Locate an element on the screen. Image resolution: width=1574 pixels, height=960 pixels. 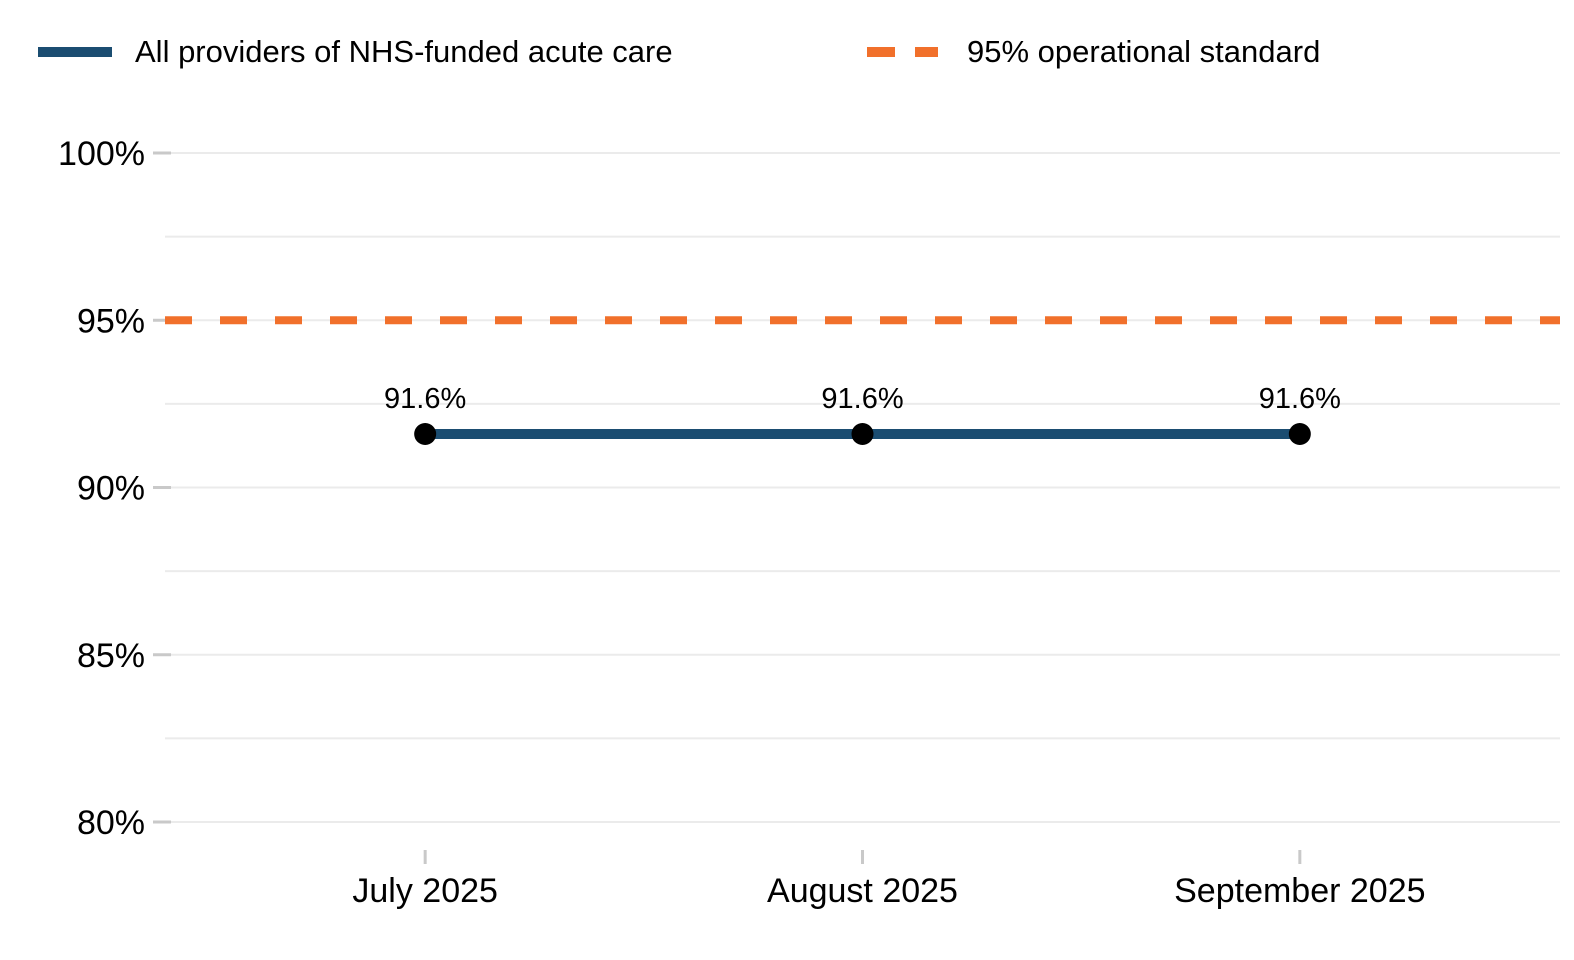
y-axis-label: 85% is located at coordinates (111, 656).